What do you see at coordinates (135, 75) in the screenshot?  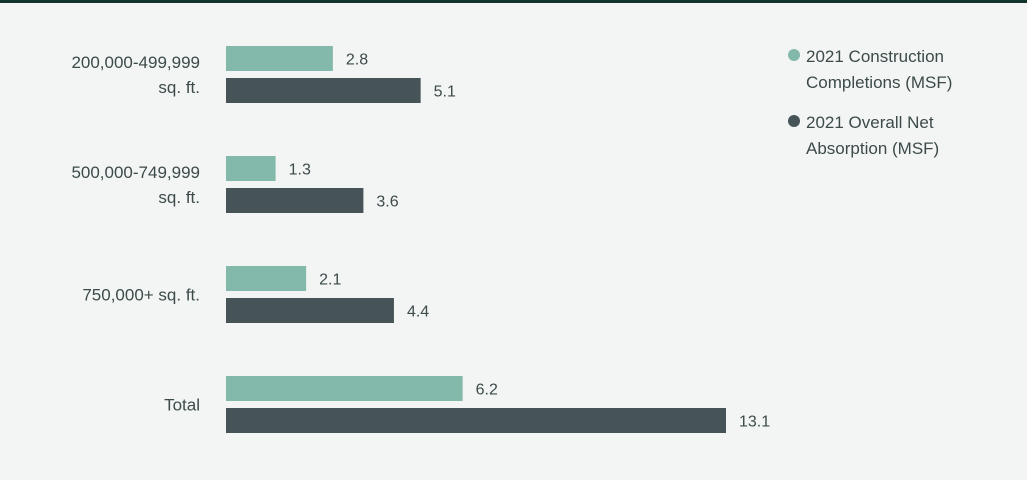 I see `category-label: 200,000-499,999 sq. ft.` at bounding box center [135, 75].